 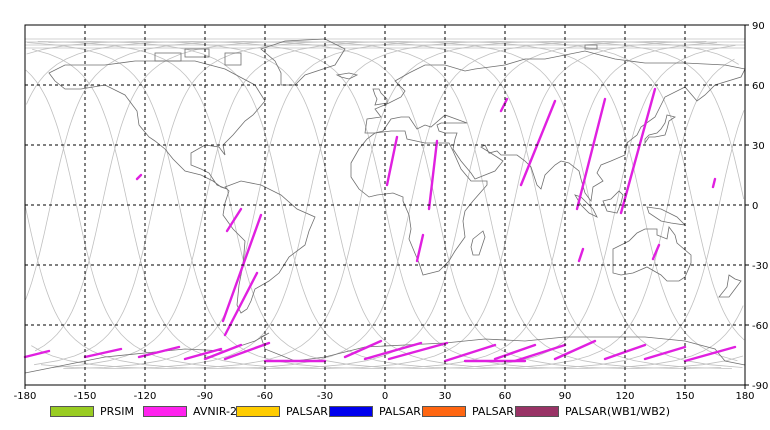 I want to click on coastline-madagascar, so click(x=478, y=243).